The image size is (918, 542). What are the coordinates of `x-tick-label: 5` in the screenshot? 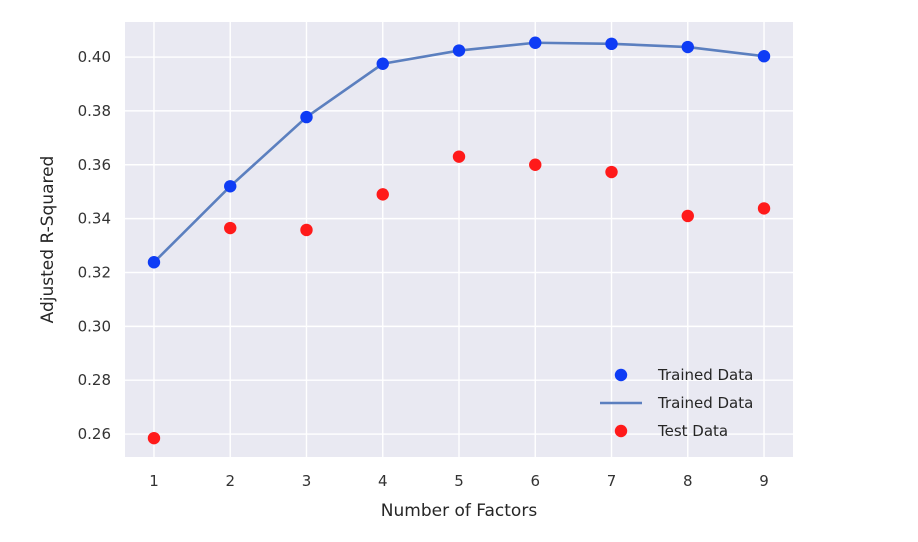 It's located at (459, 481).